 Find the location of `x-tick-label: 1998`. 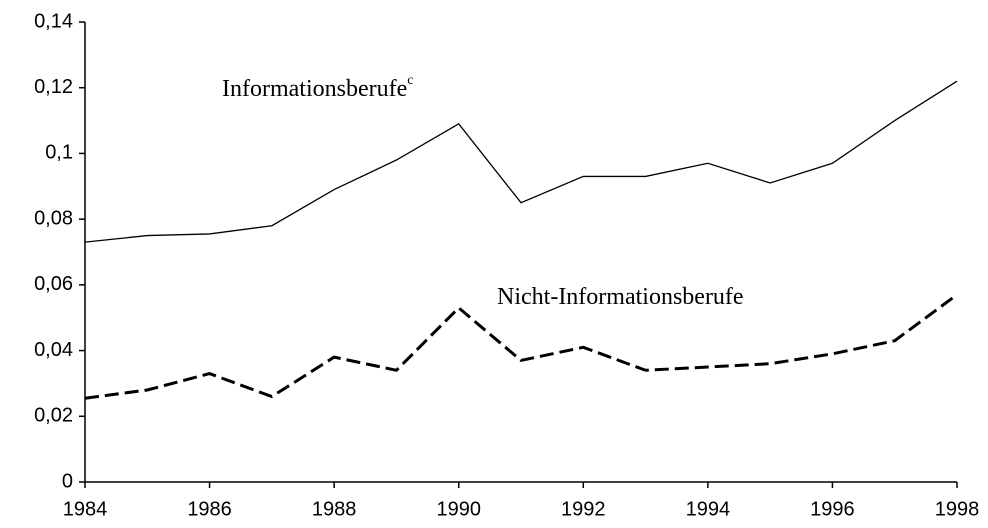

x-tick-label: 1998 is located at coordinates (957, 509).